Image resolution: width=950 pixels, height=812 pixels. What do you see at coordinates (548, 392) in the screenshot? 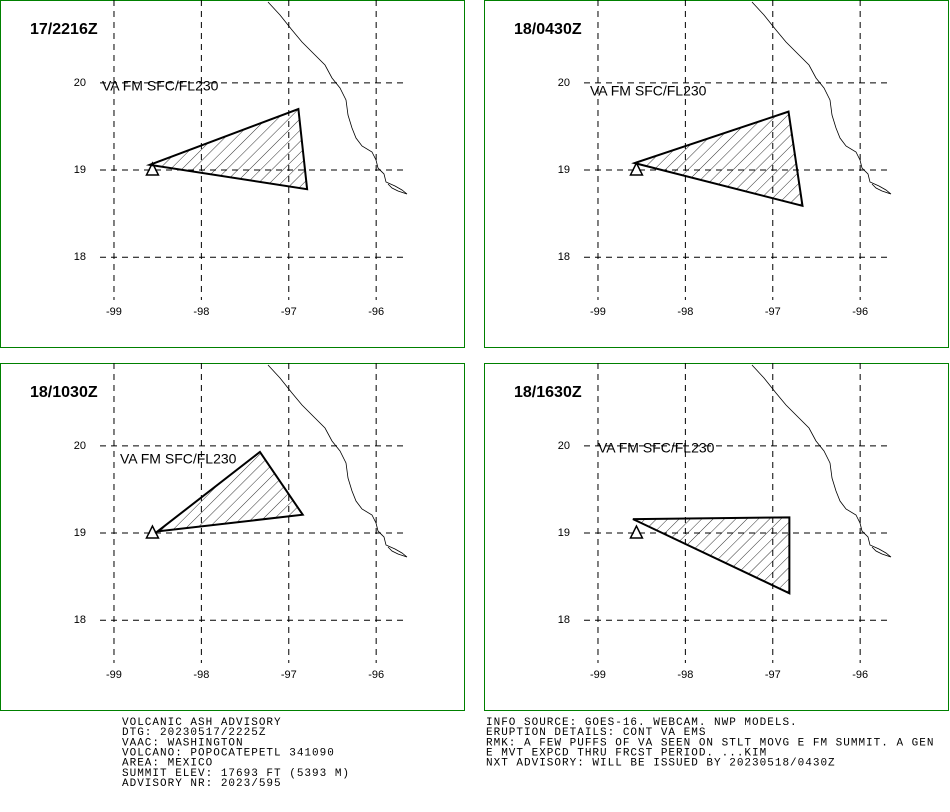
I see `panel-time: 18/1630Z` at bounding box center [548, 392].